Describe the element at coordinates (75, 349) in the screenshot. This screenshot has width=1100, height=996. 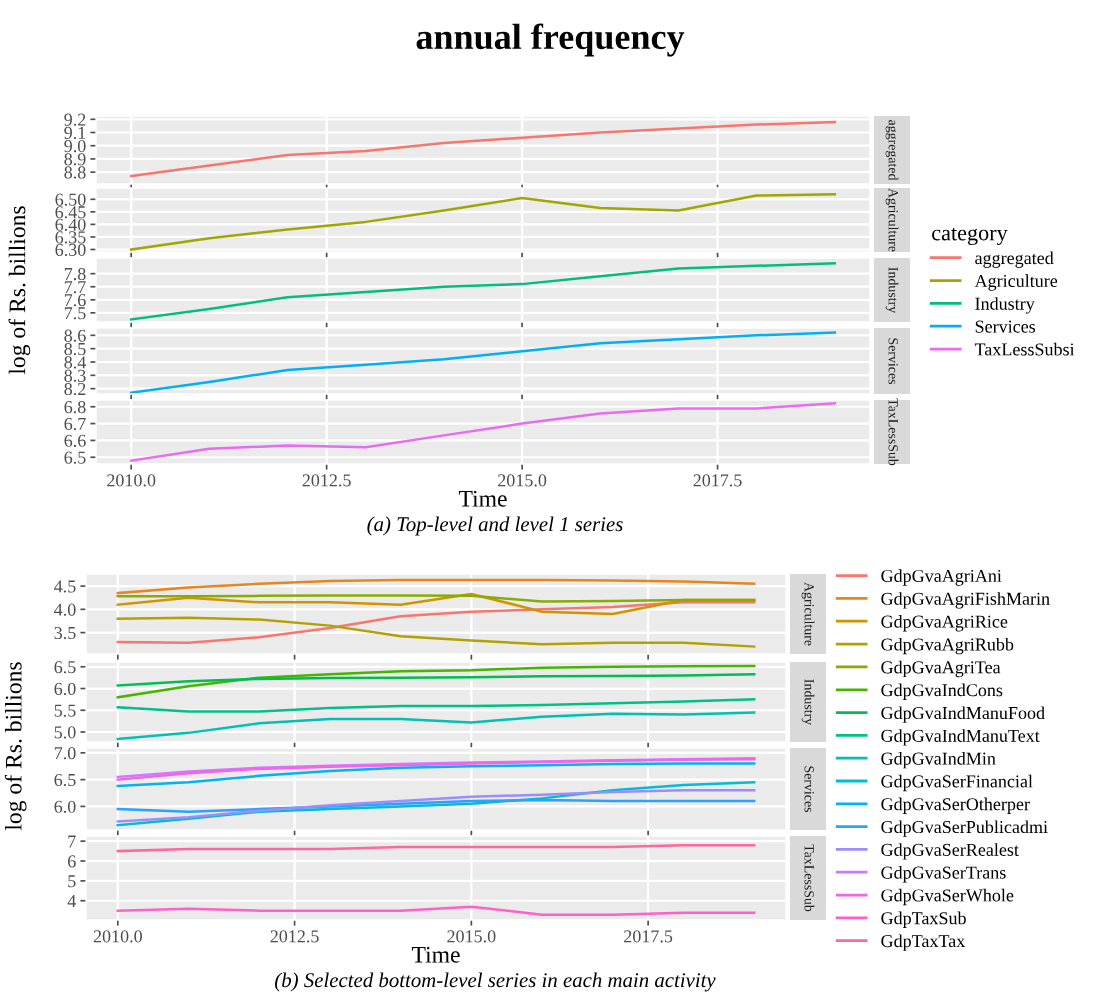
I see `y-tick-label: 8.5` at that location.